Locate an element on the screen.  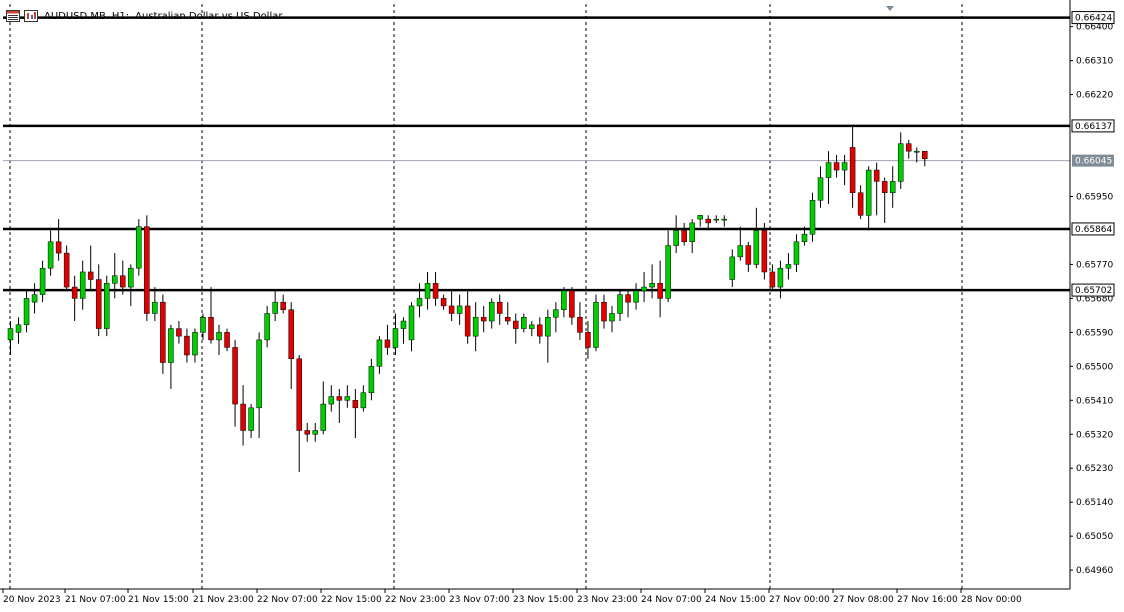
shift-marker-icon is located at coordinates (890, 8).